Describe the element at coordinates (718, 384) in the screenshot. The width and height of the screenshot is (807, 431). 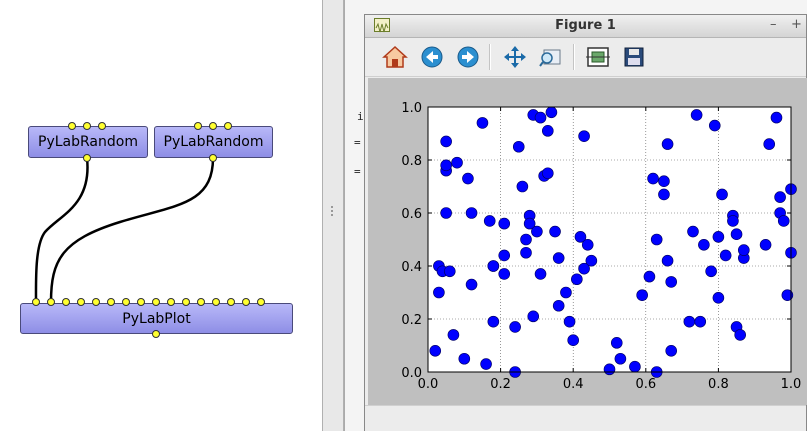
I see `x-tick-label: 0.8` at that location.